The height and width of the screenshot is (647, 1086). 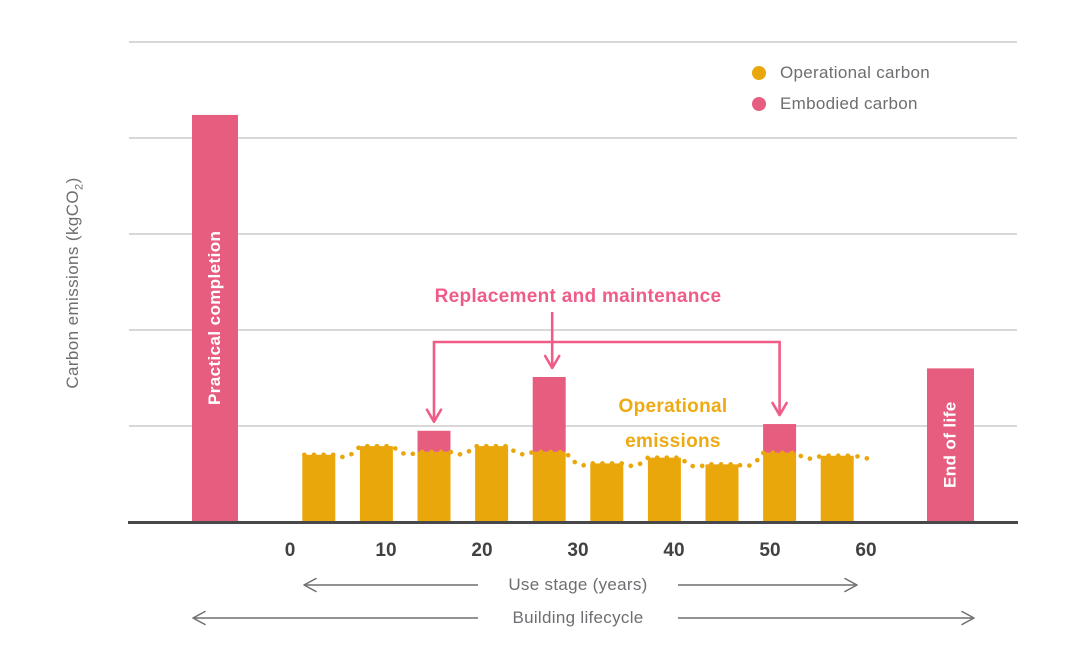 What do you see at coordinates (310, 585) in the screenshot?
I see `use-stage-arrowhead-left-icon` at bounding box center [310, 585].